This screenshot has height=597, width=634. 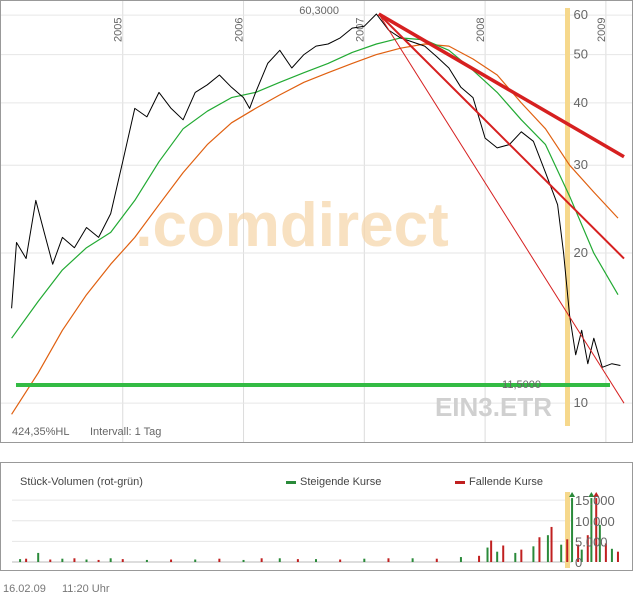 I want to click on volume-bars, so click(x=319, y=527).